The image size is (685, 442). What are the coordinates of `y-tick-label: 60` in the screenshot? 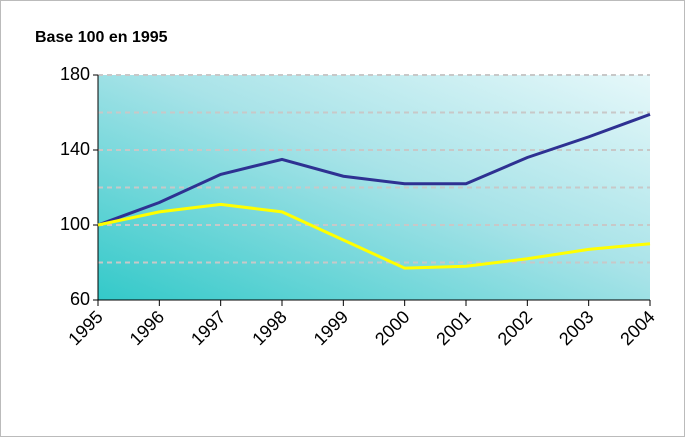 It's located at (80, 299).